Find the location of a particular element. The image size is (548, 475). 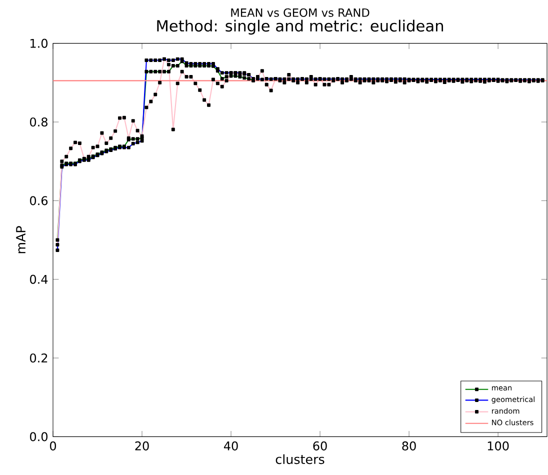

x-tick-label: 60 is located at coordinates (320, 446).